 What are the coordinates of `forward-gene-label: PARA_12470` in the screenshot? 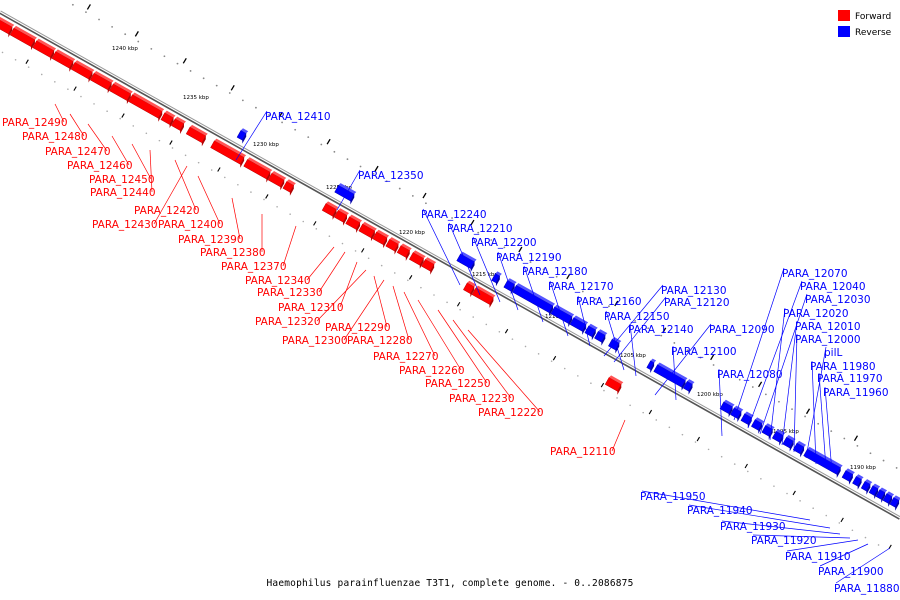 It's located at (78, 152).